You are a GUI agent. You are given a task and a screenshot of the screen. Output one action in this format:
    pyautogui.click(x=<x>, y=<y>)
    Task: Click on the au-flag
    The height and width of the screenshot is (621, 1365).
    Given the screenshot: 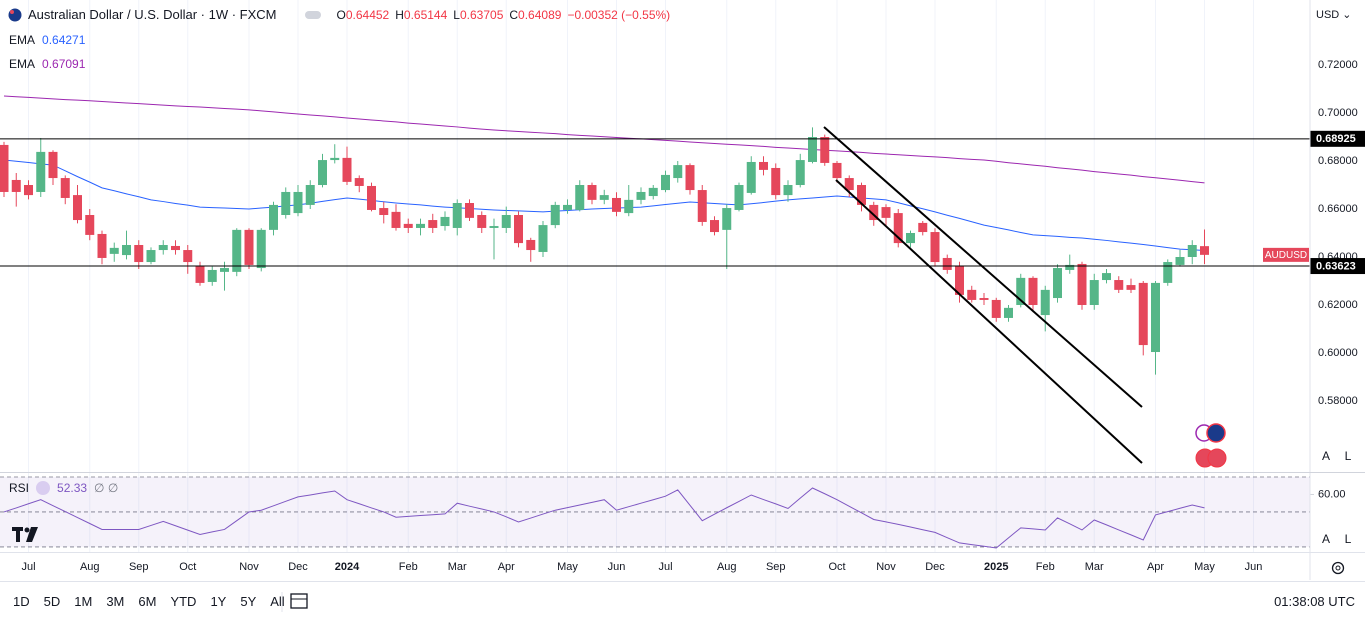 What is the action you would take?
    pyautogui.click(x=1216, y=433)
    